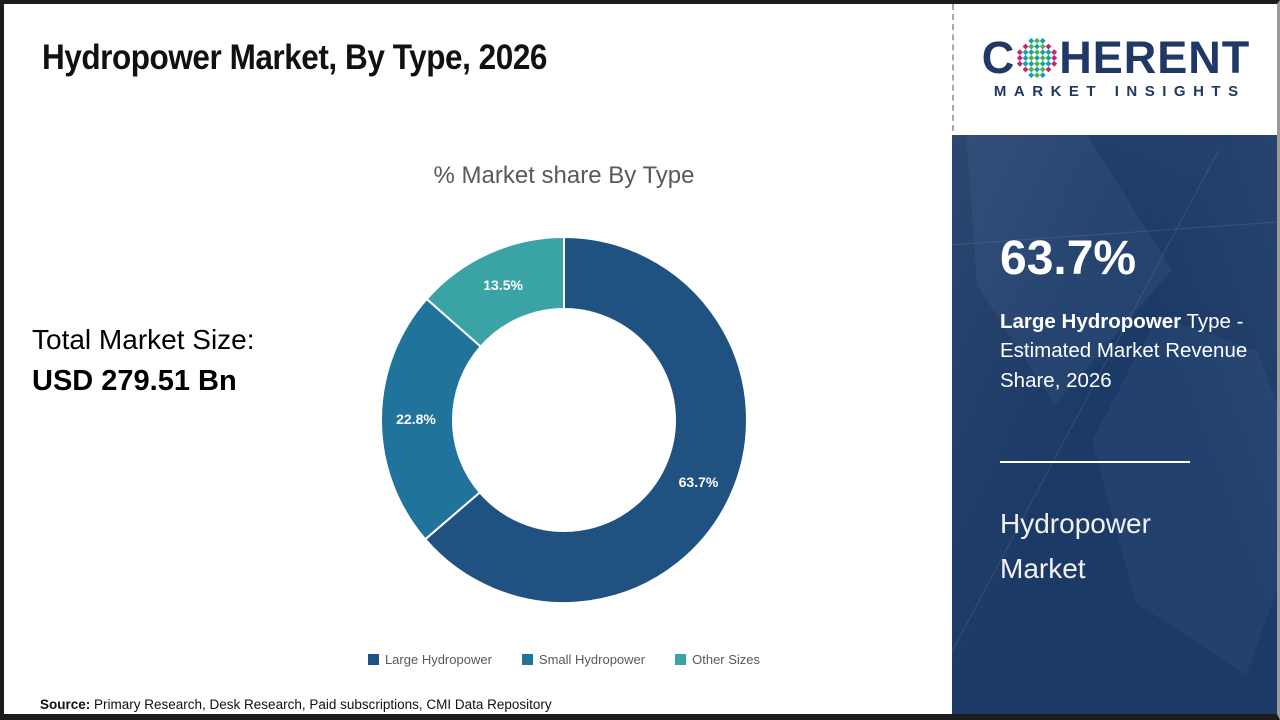 This screenshot has width=1280, height=720. Describe the element at coordinates (134, 381) in the screenshot. I see `total-market-size-value: USD 279.51 Bn` at that location.